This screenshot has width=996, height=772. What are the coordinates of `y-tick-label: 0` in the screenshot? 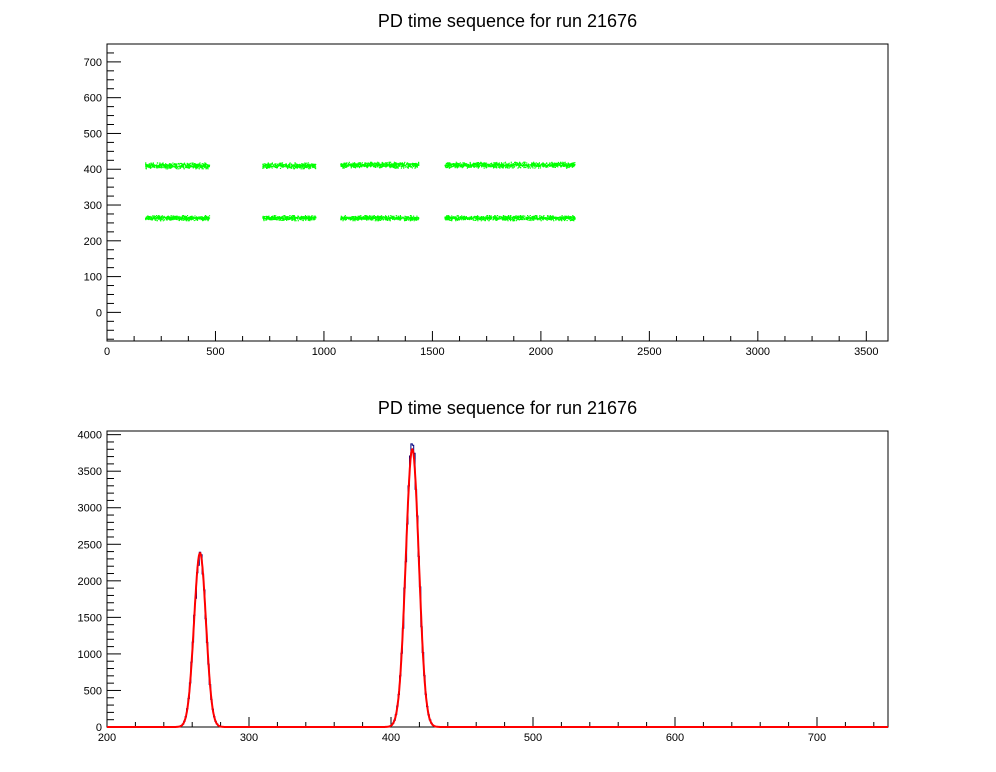 It's located at (99, 728).